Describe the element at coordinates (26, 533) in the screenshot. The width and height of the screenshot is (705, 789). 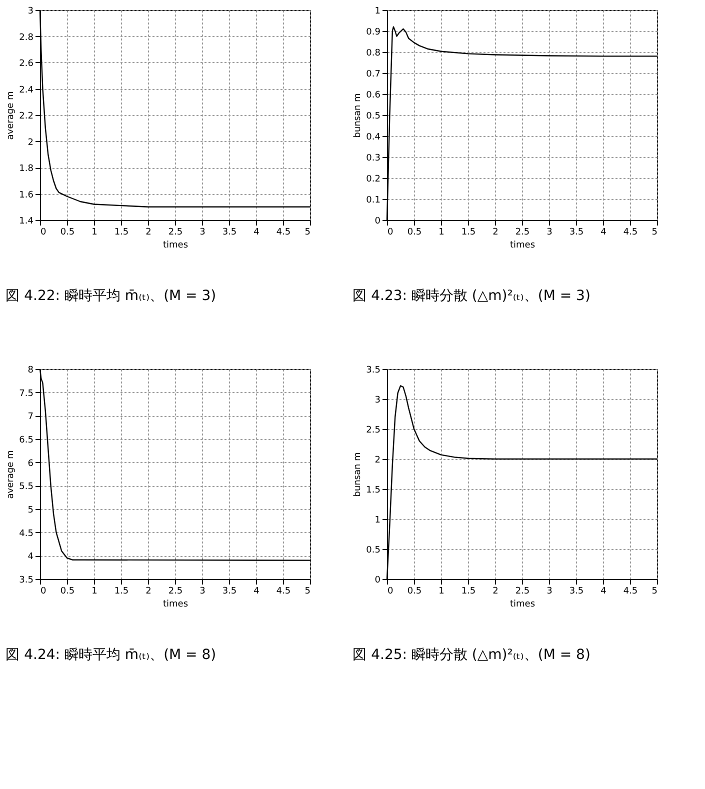
I see `y-tick-label: 4.5` at that location.